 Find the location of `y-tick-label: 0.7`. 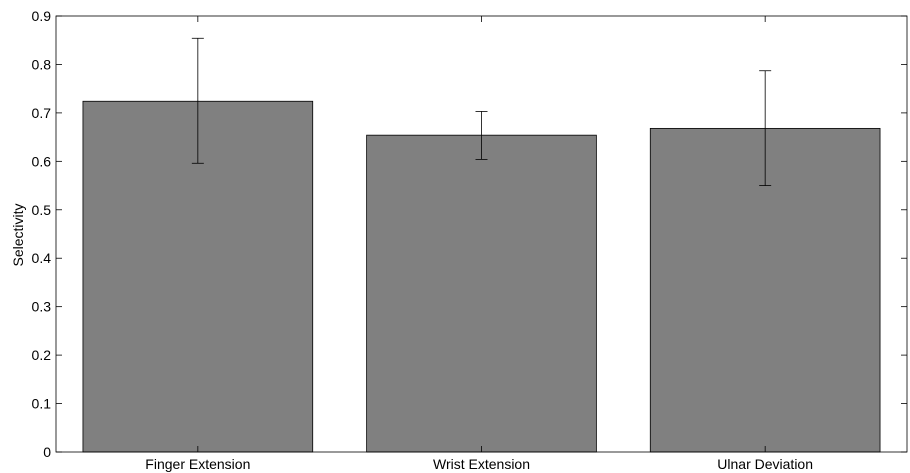

y-tick-label: 0.7 is located at coordinates (42, 113).